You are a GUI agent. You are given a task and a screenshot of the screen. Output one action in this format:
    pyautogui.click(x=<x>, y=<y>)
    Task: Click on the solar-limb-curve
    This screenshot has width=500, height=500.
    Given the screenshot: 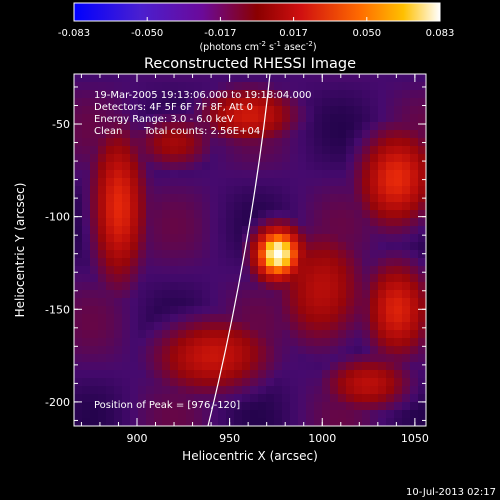 What is the action you would take?
    pyautogui.click(x=239, y=250)
    